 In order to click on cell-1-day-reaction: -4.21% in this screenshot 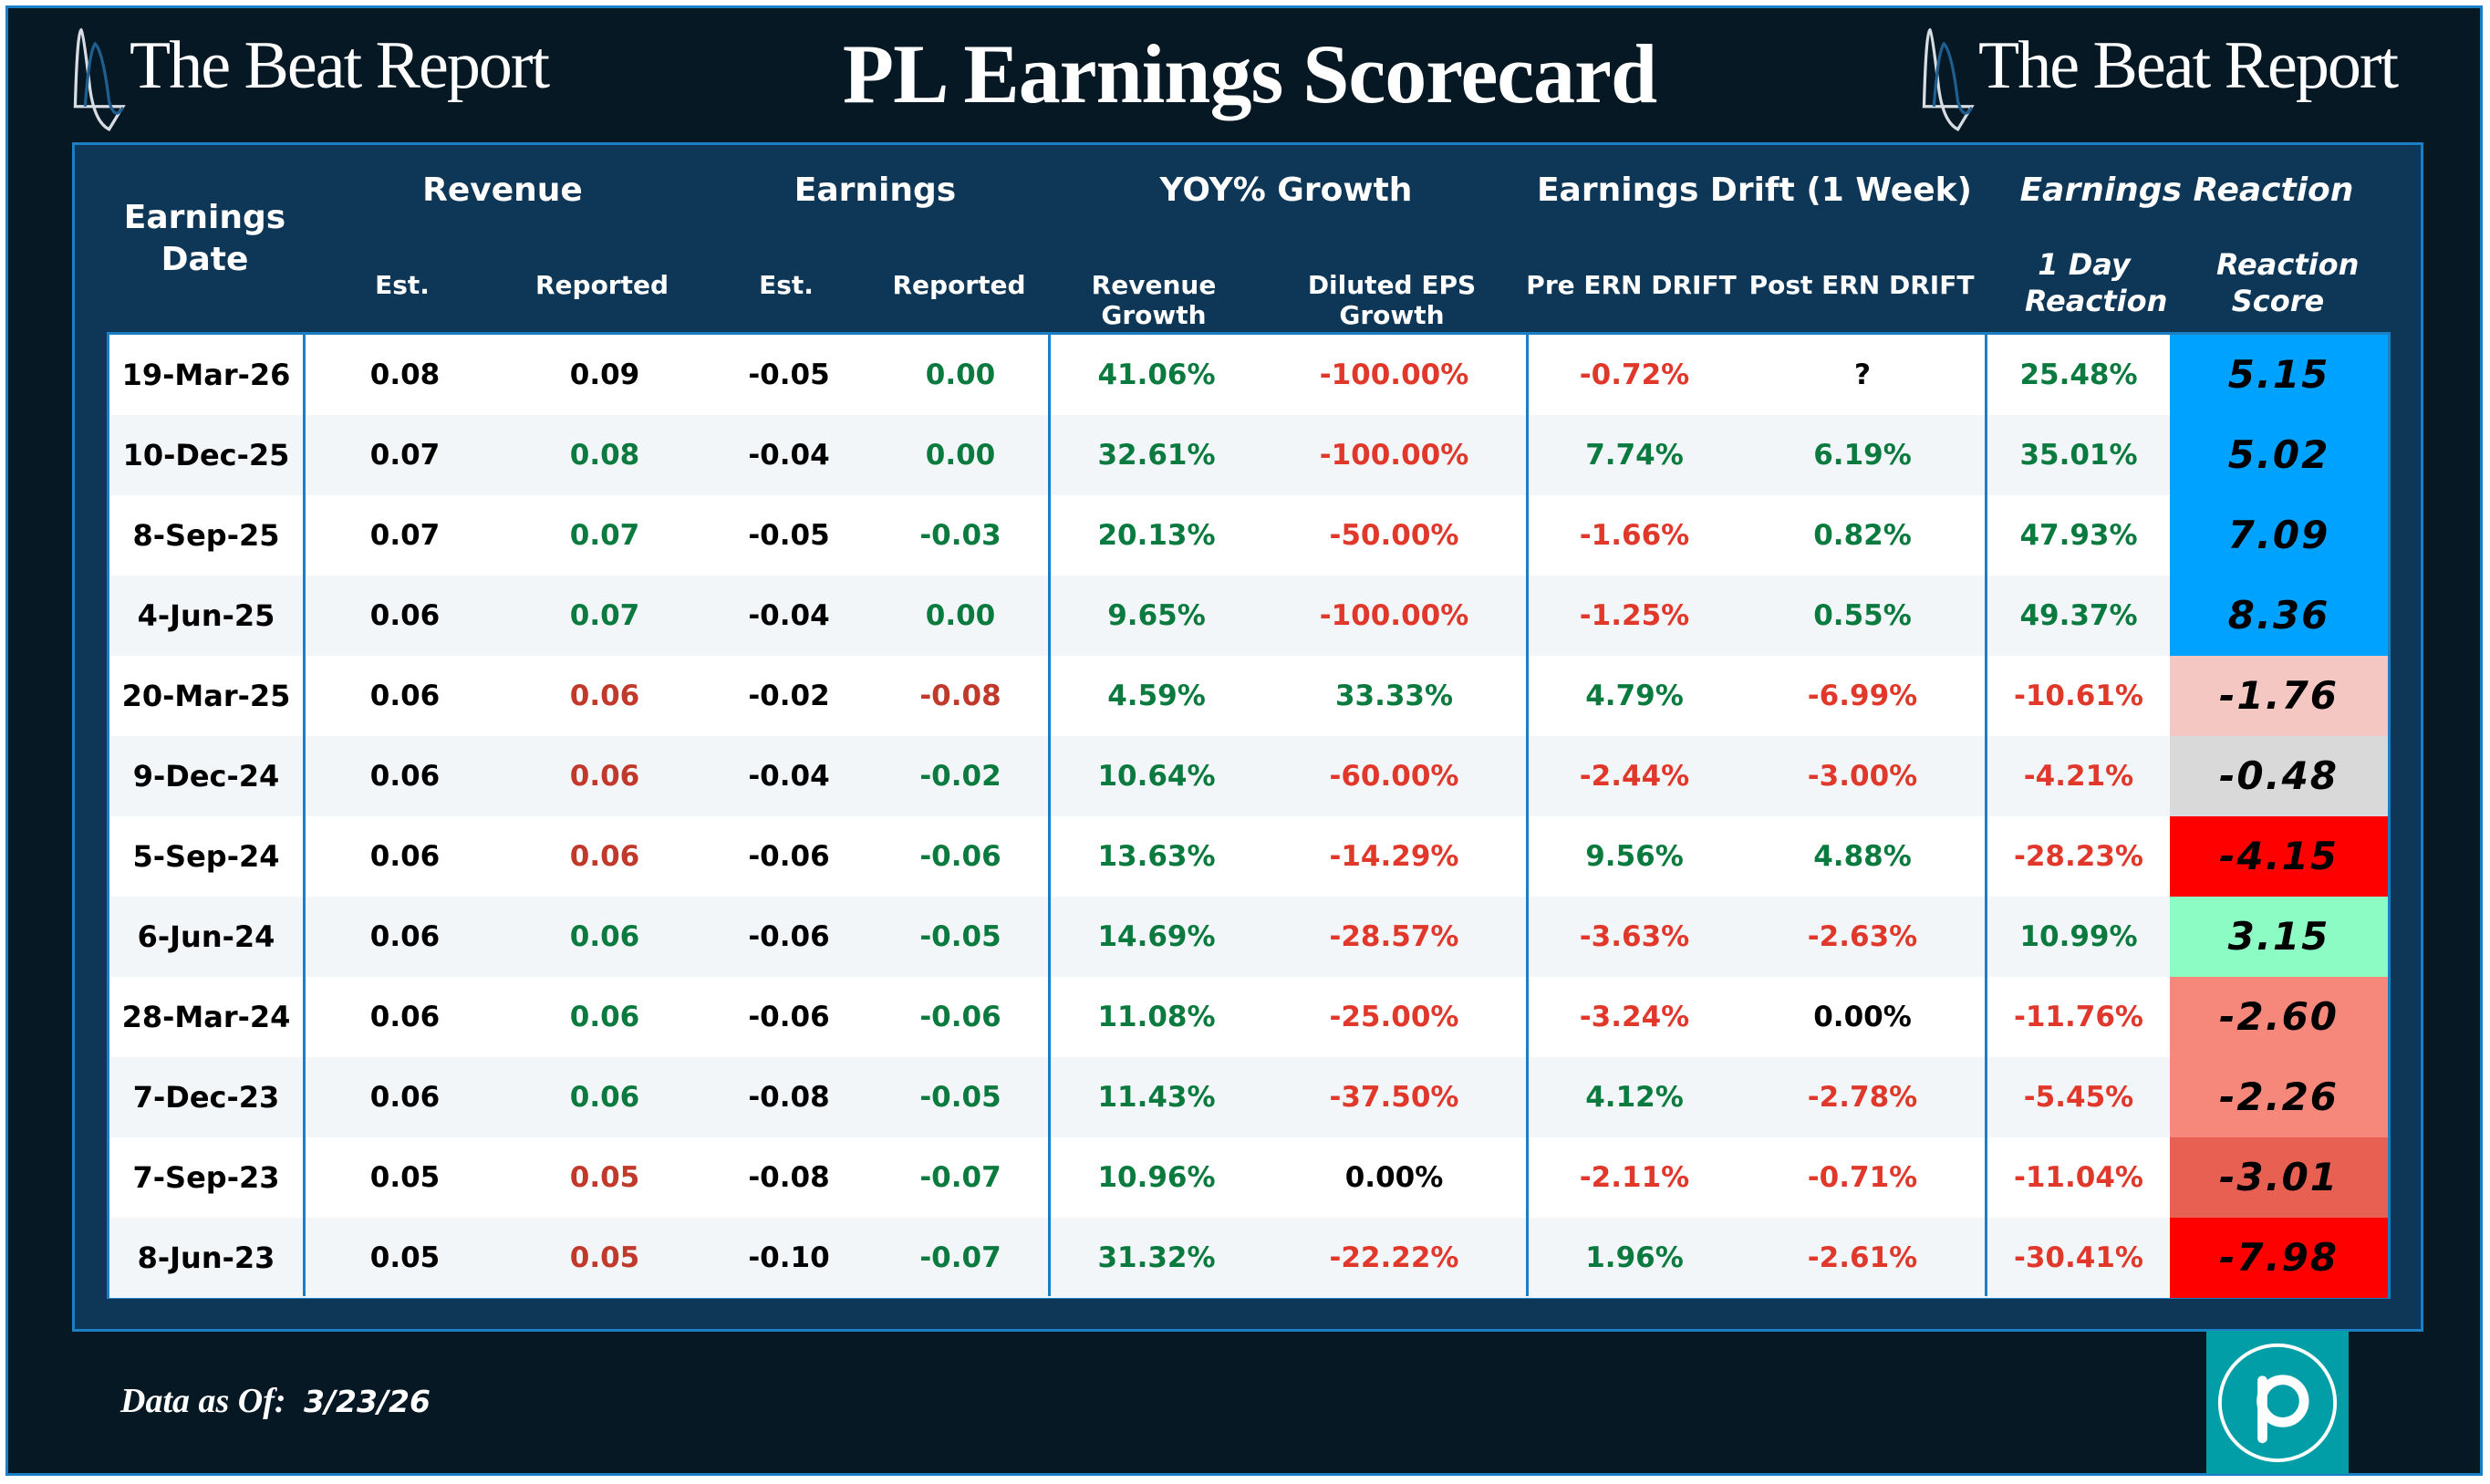, I will do `click(2078, 777)`.